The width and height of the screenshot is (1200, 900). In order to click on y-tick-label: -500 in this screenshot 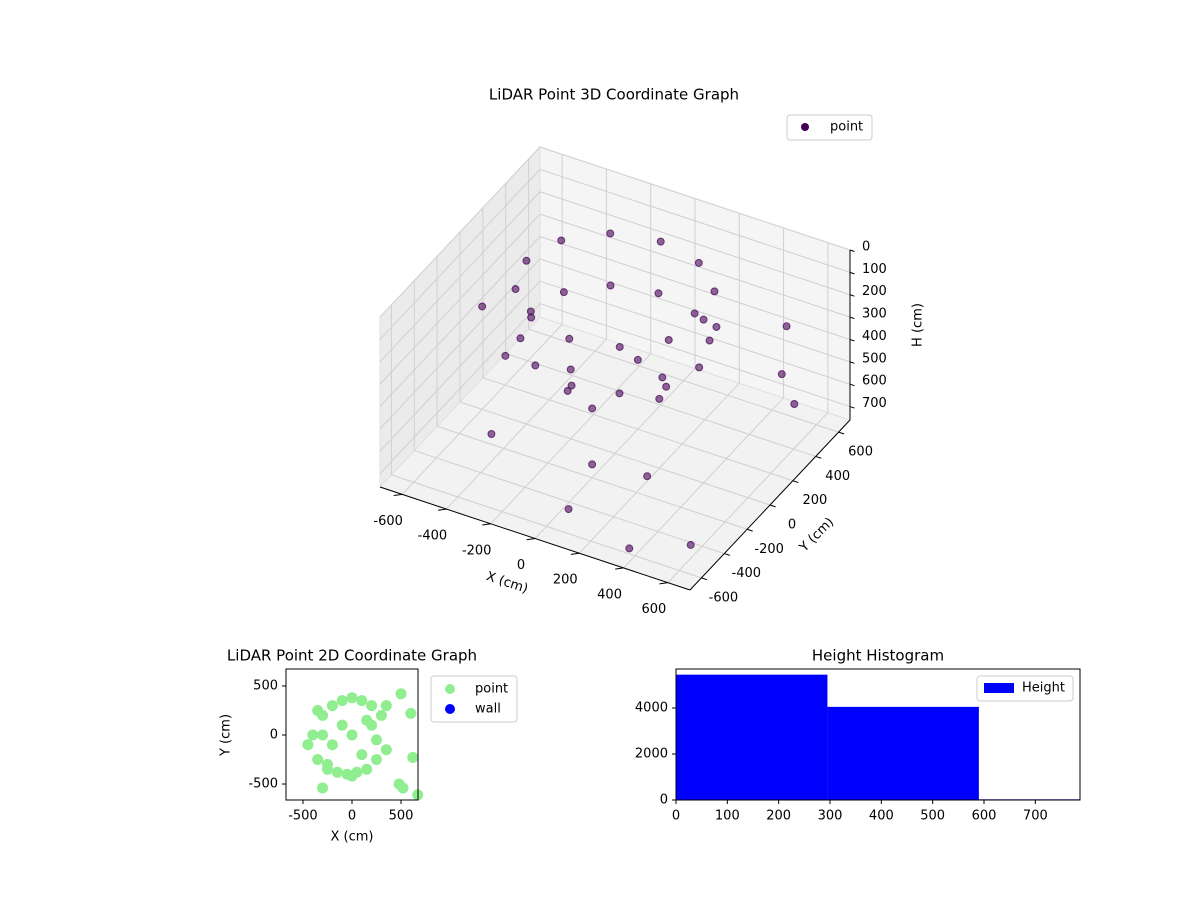, I will do `click(263, 784)`.